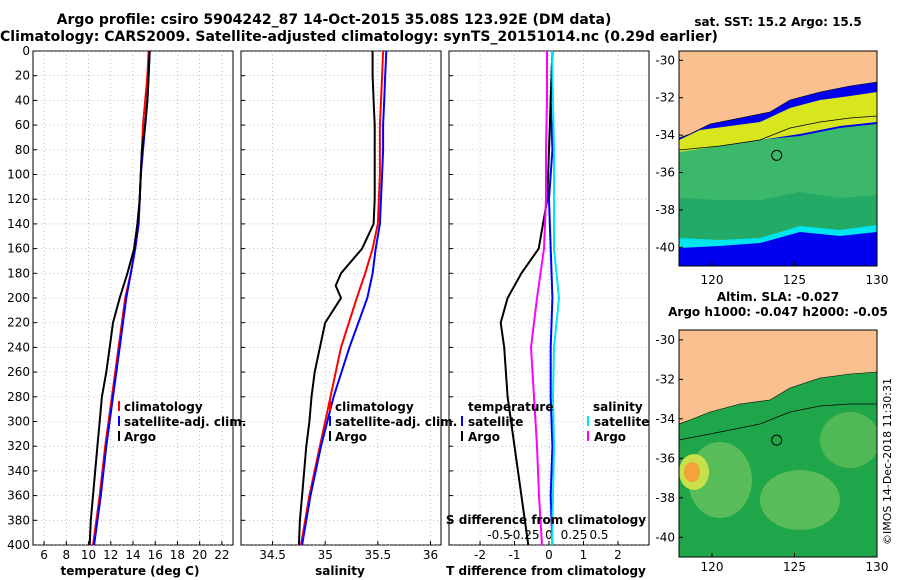 This screenshot has height=580, width=900. What do you see at coordinates (665, 340) in the screenshot?
I see `sla-map-lat-label: -30` at bounding box center [665, 340].